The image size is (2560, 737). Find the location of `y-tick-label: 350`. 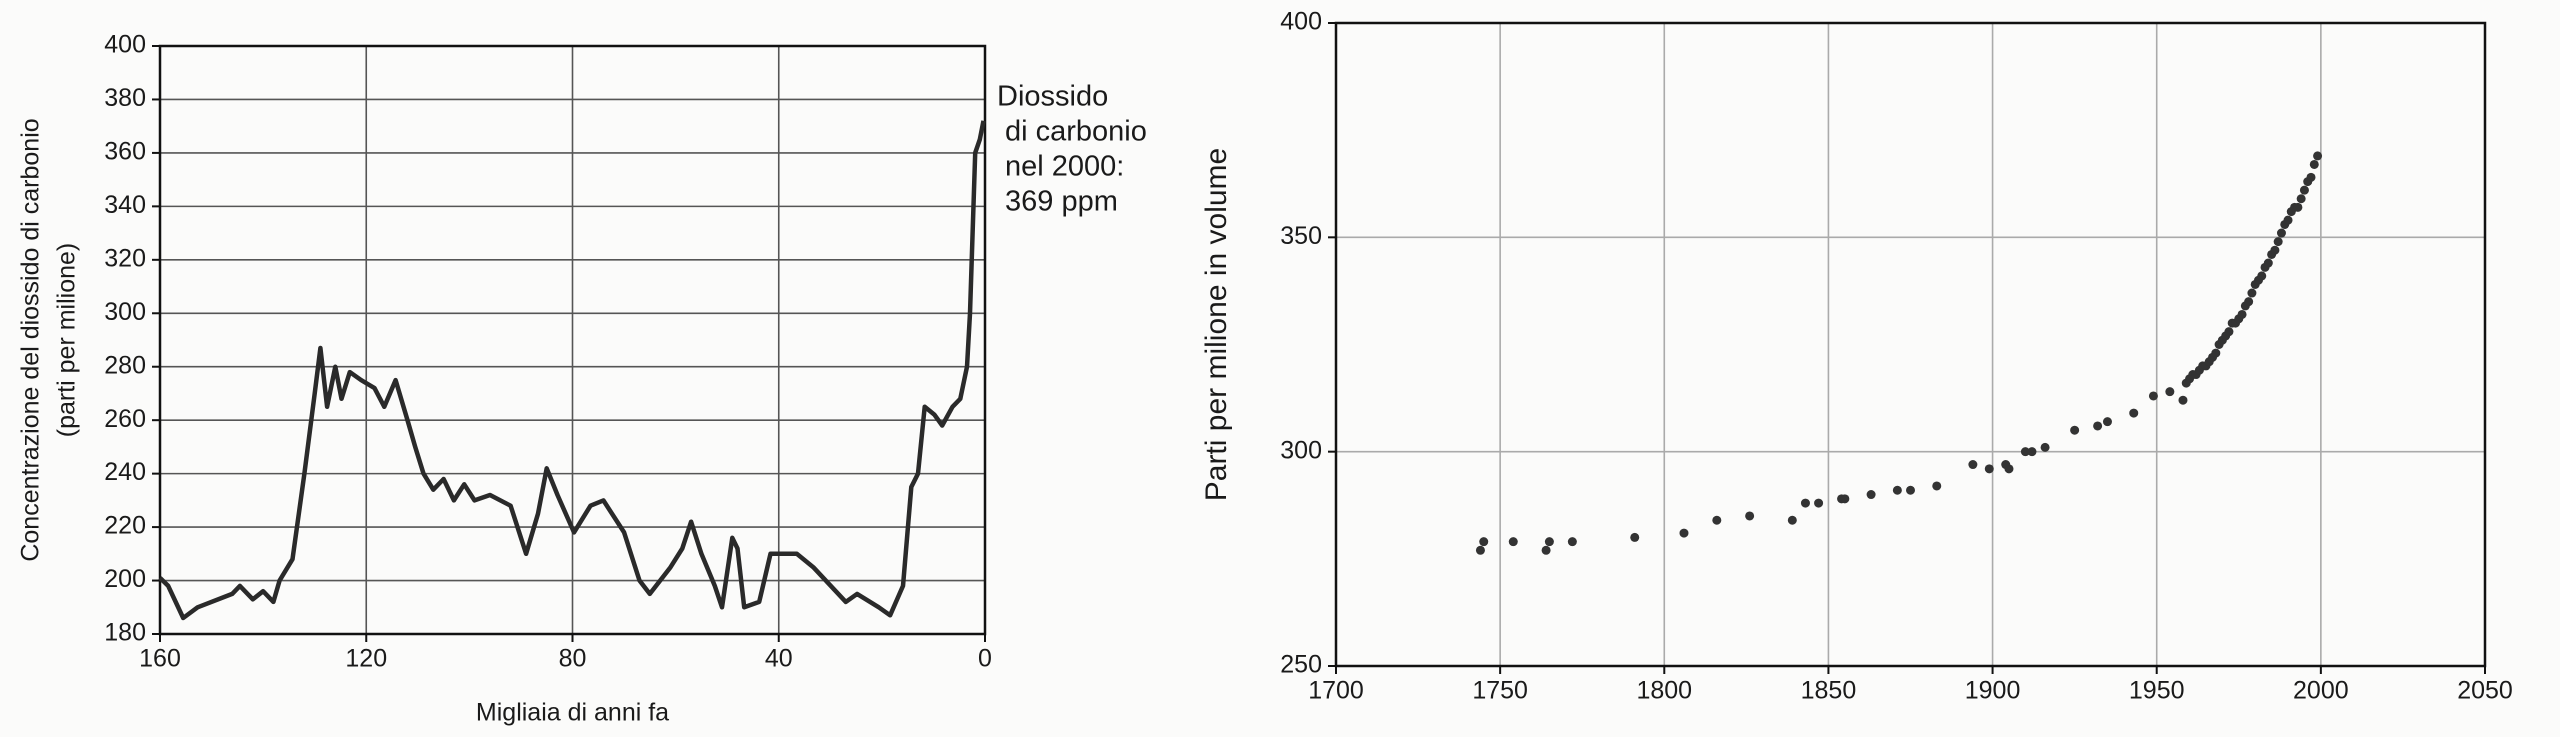

y-tick-label: 350 is located at coordinates (1301, 236).